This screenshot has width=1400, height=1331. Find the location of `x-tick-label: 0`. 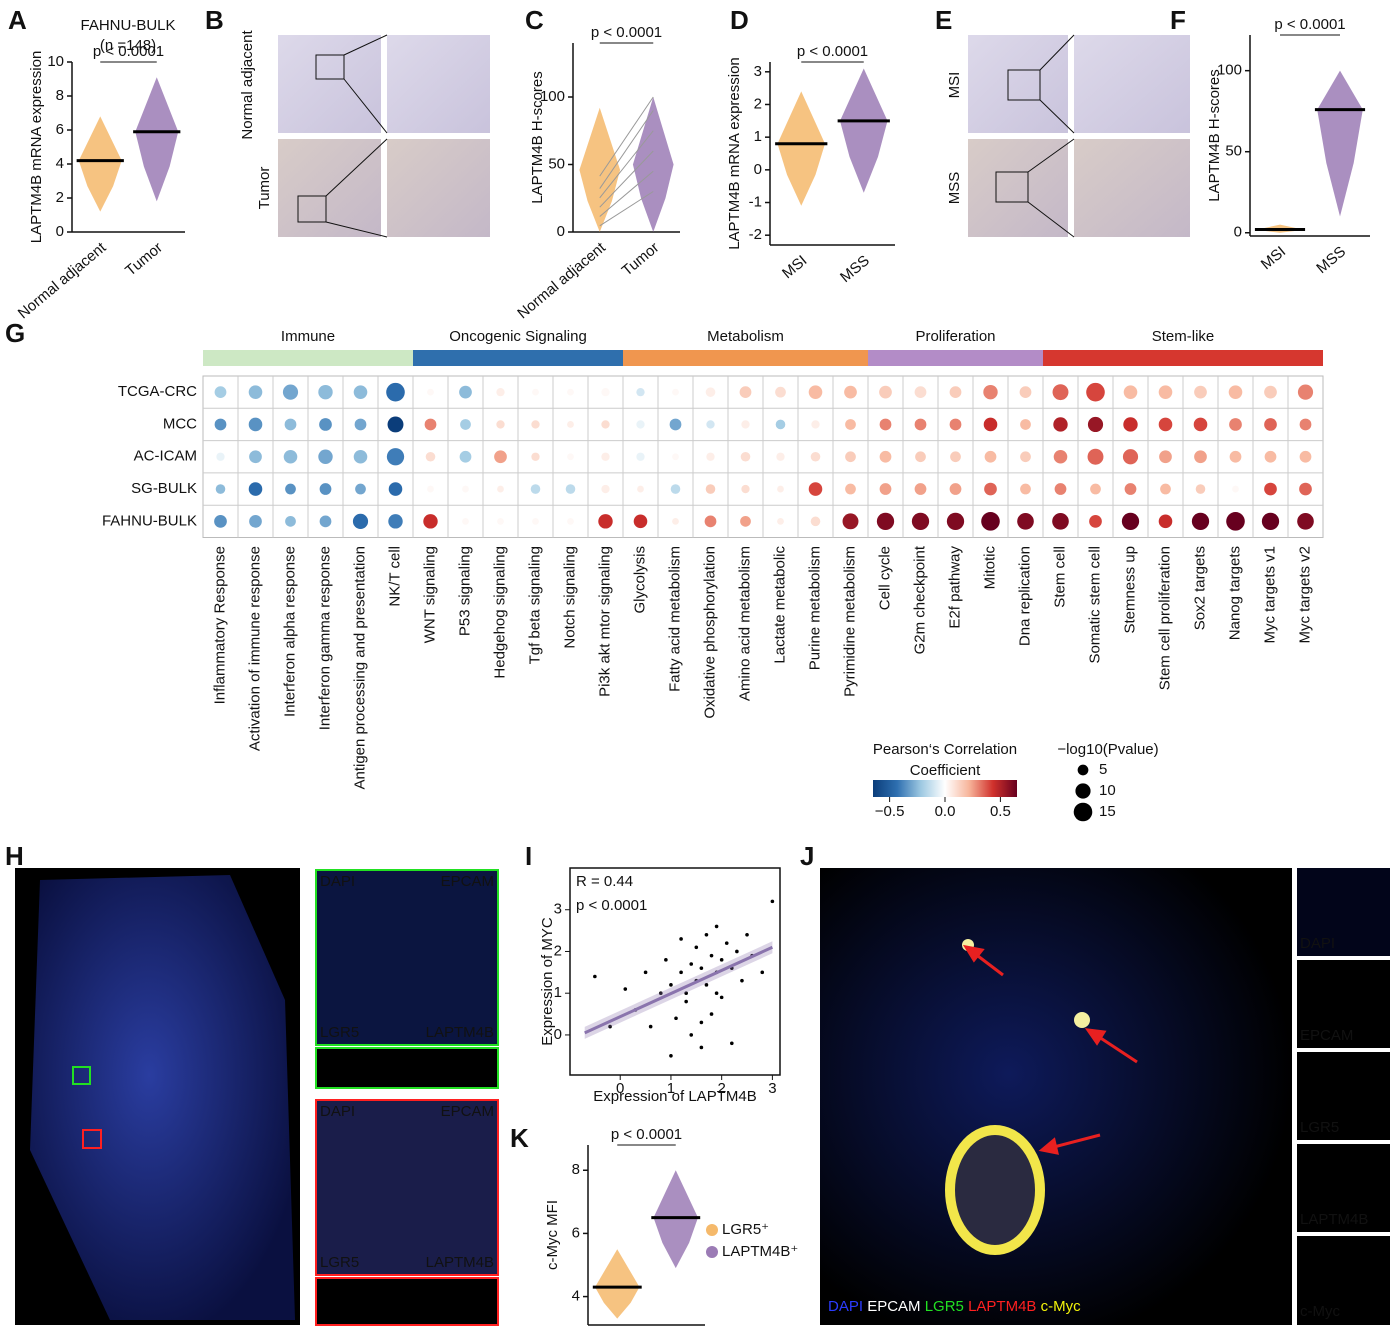

x-tick-label: 0 is located at coordinates (620, 1088).